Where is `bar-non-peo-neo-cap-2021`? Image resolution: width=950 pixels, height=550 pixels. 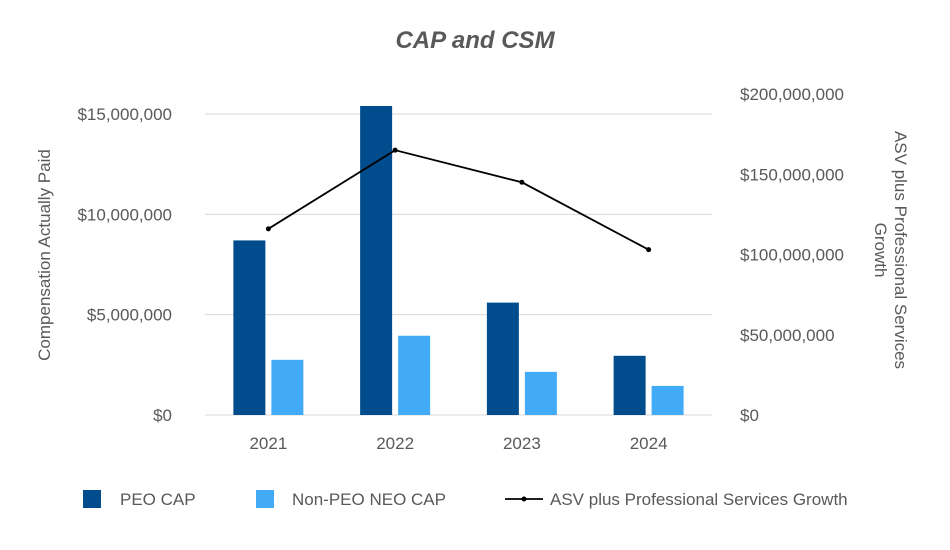
bar-non-peo-neo-cap-2021 is located at coordinates (287, 387).